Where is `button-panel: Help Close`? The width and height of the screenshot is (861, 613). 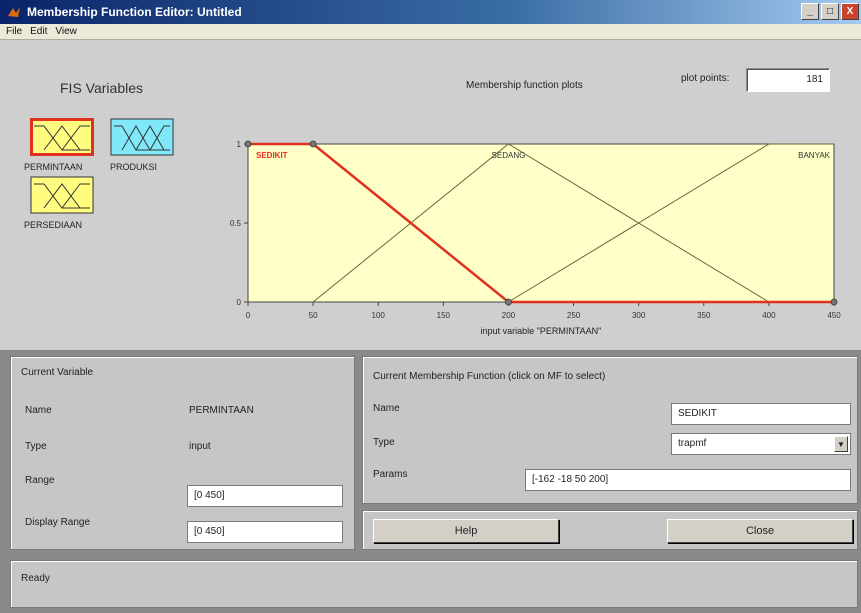 button-panel: Help Close is located at coordinates (610, 530).